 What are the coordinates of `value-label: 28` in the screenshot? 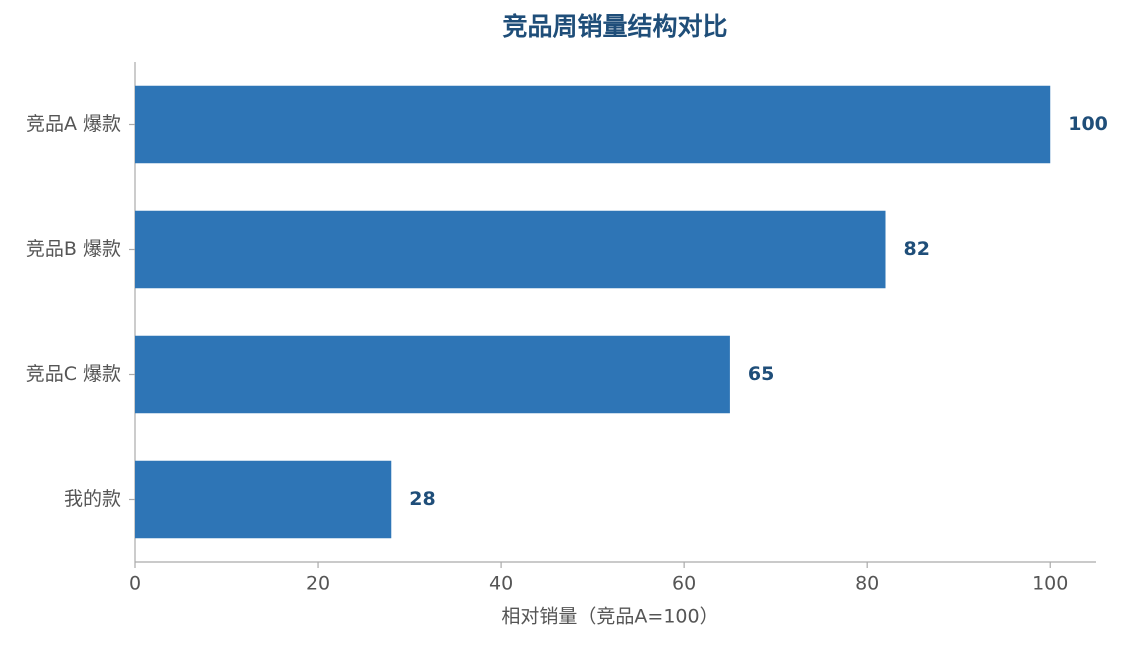 It's located at (422, 499).